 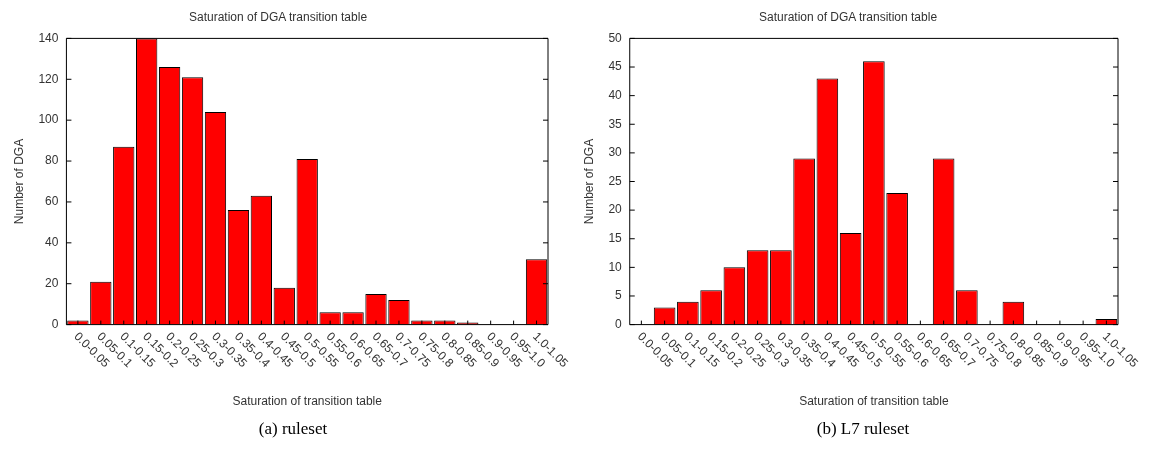 What do you see at coordinates (615, 152) in the screenshot?
I see `y-tick-label: 30` at bounding box center [615, 152].